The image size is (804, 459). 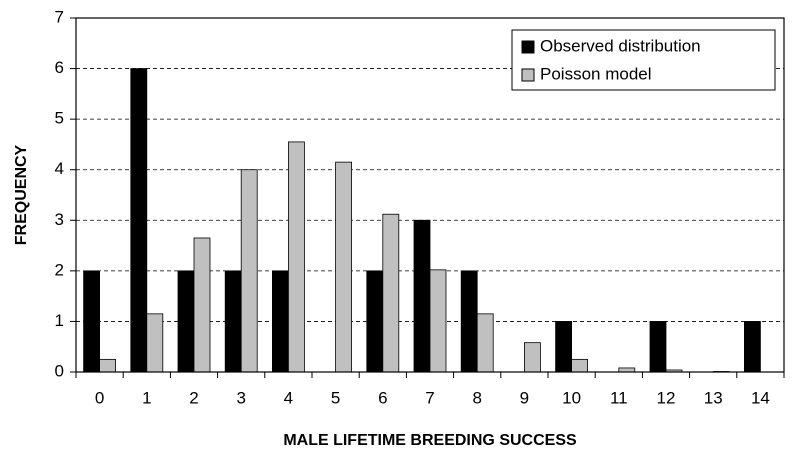 I want to click on x-tick-label: 11, so click(x=619, y=397).